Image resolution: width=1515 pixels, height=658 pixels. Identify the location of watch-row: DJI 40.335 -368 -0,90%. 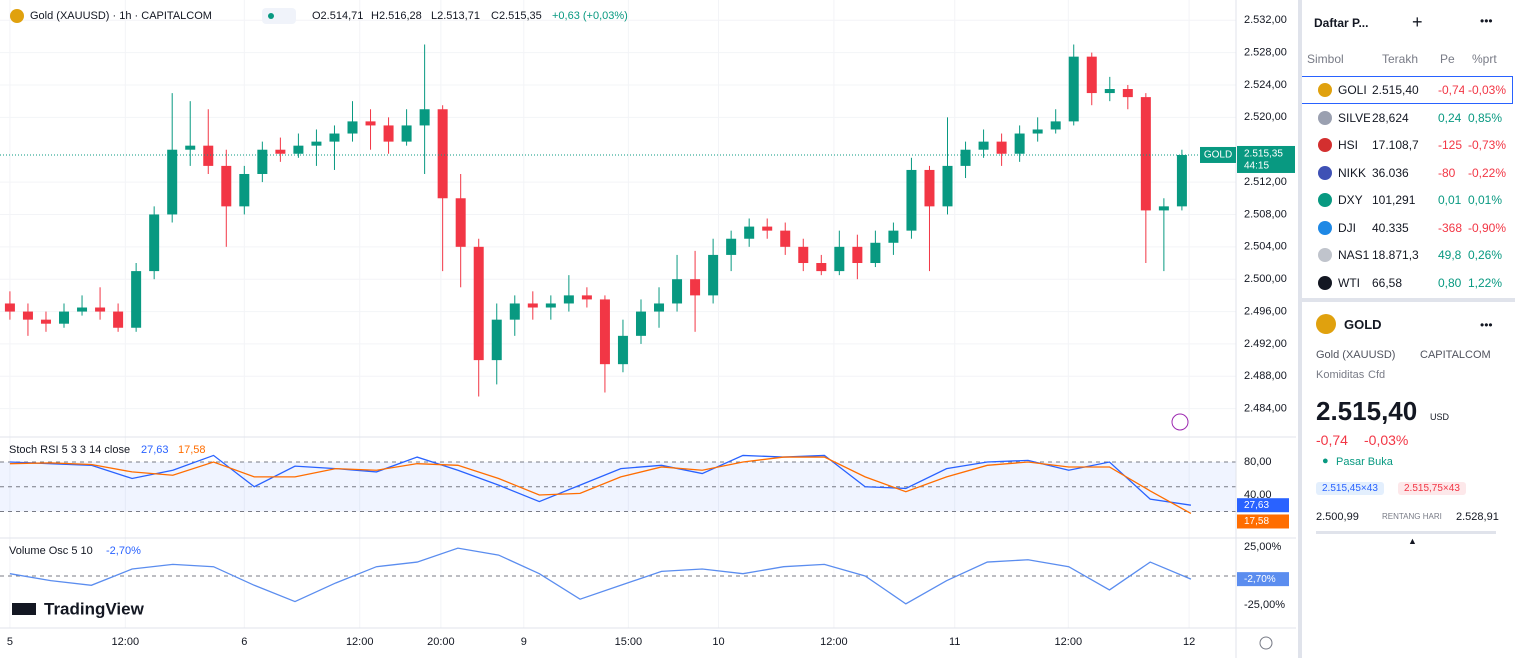
(1407, 228).